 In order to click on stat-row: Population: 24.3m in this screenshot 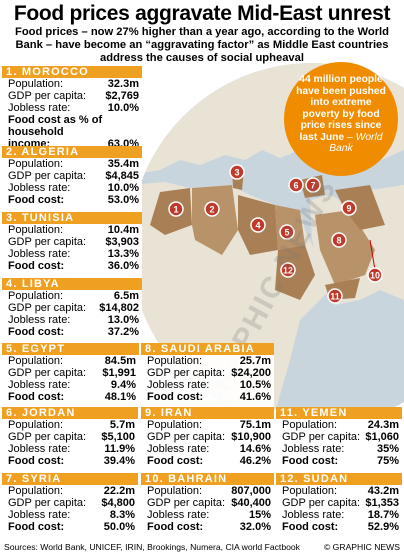, I will do `click(339, 425)`.